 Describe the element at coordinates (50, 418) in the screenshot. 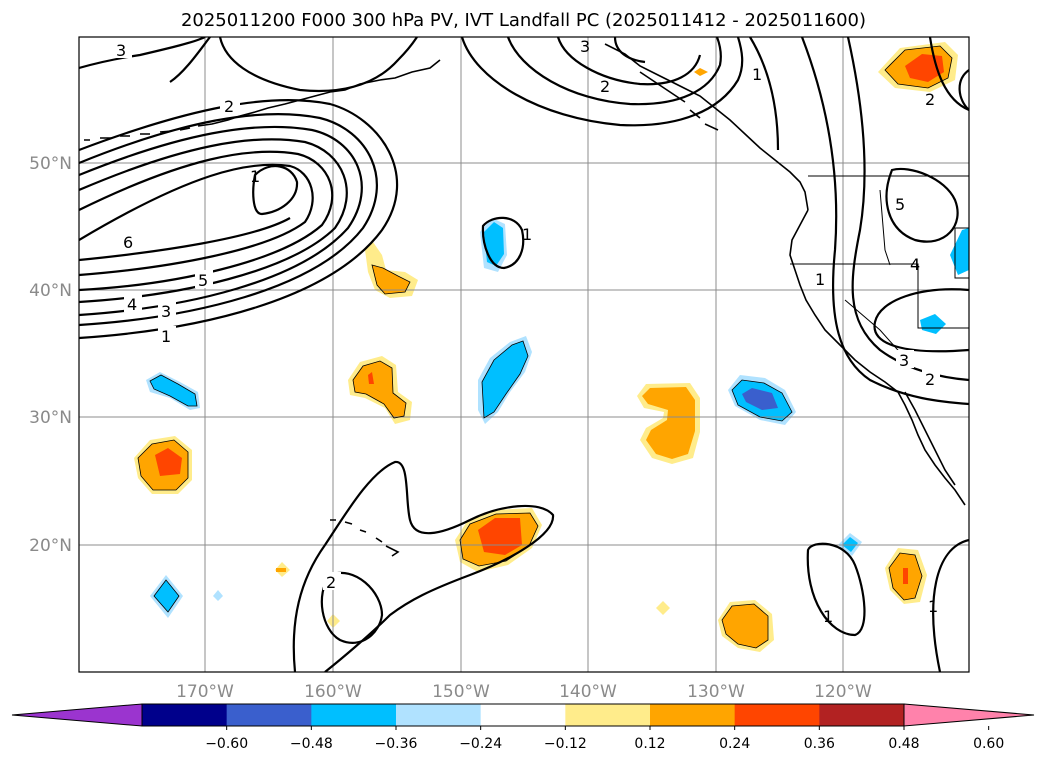

I see `lat-label: 30°N` at that location.